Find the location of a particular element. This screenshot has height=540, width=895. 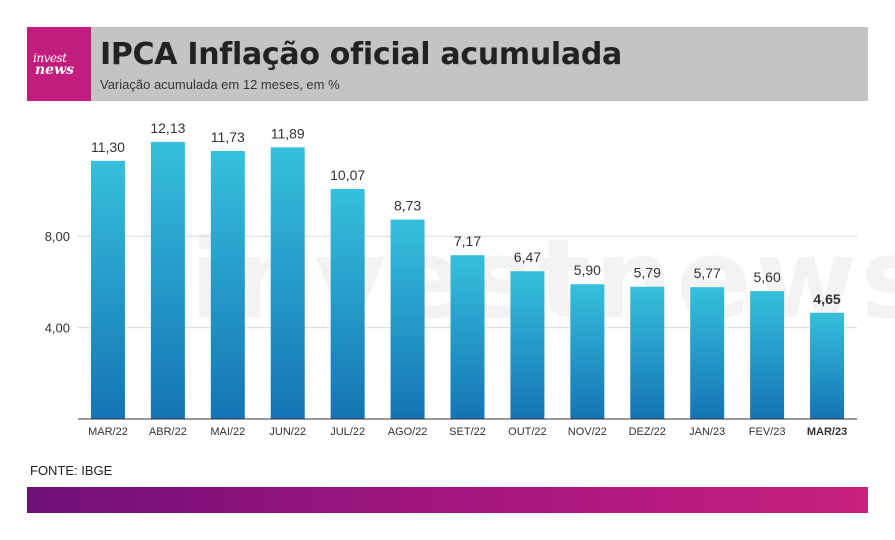

value-label: 8,73 is located at coordinates (407, 206).